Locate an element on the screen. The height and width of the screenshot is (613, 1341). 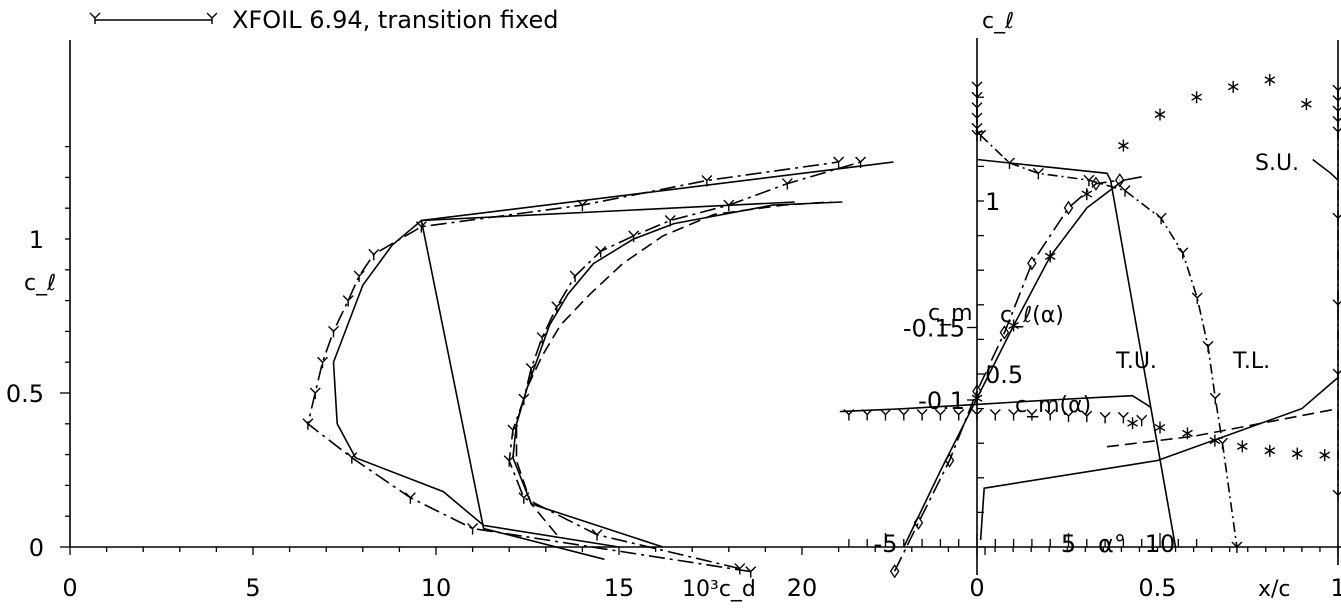
alpha-y-ticks: 0.51 is located at coordinates (1000, 322).